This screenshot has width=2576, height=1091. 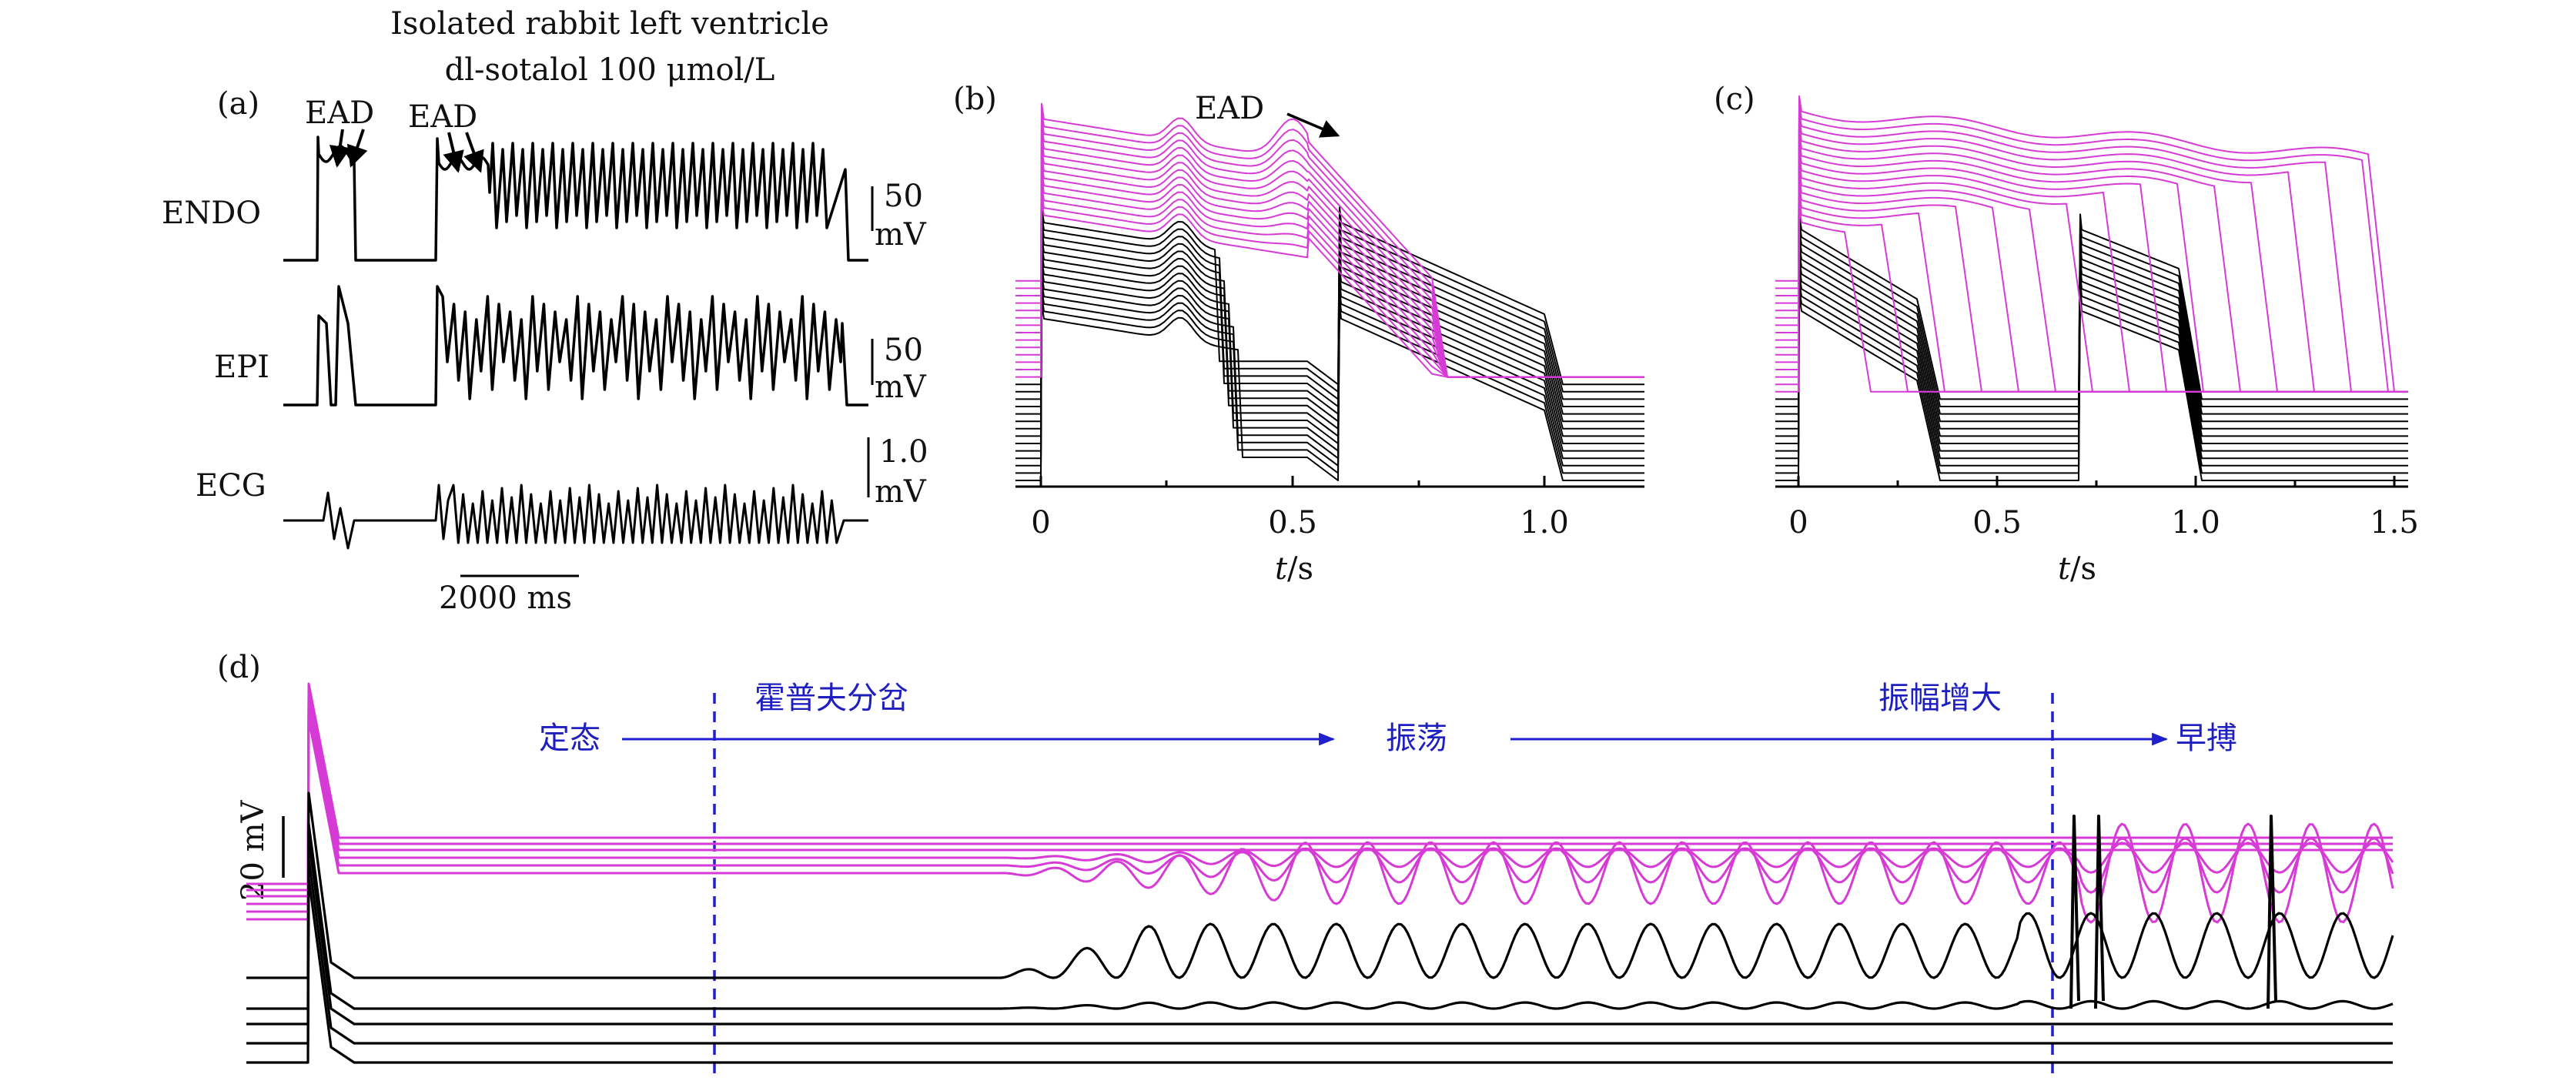 I want to click on panel-c-ticklabel-2: 1.0, so click(x=2195, y=522).